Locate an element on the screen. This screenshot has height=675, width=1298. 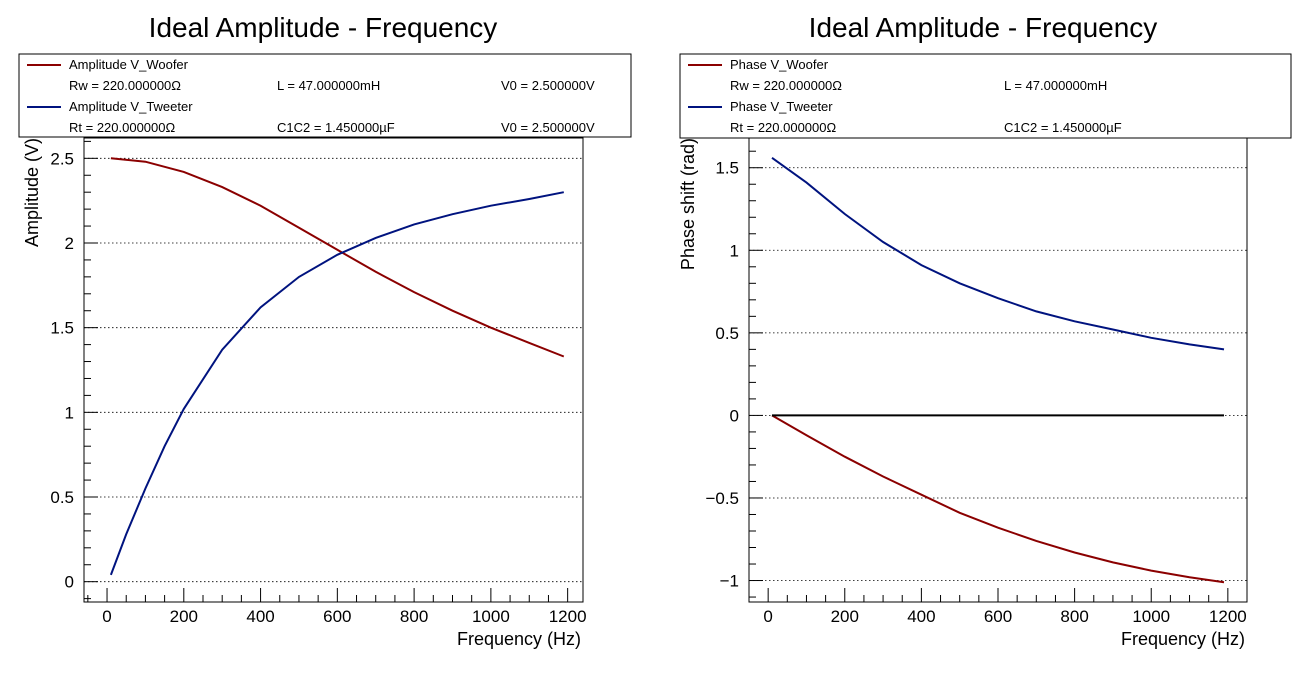
legend-entry-label: Amplitude V_Tweeter is located at coordinates (131, 106).